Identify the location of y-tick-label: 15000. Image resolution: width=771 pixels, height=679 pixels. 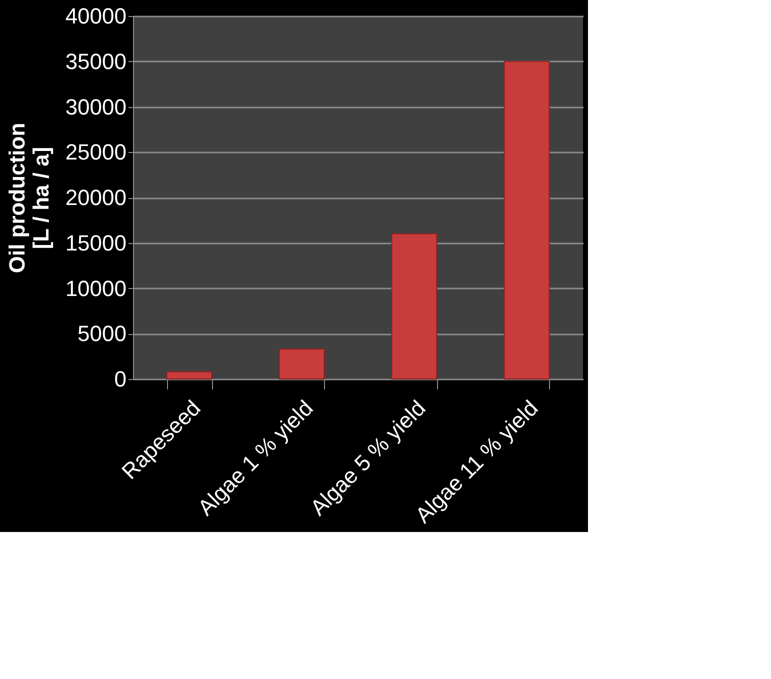
(95, 243).